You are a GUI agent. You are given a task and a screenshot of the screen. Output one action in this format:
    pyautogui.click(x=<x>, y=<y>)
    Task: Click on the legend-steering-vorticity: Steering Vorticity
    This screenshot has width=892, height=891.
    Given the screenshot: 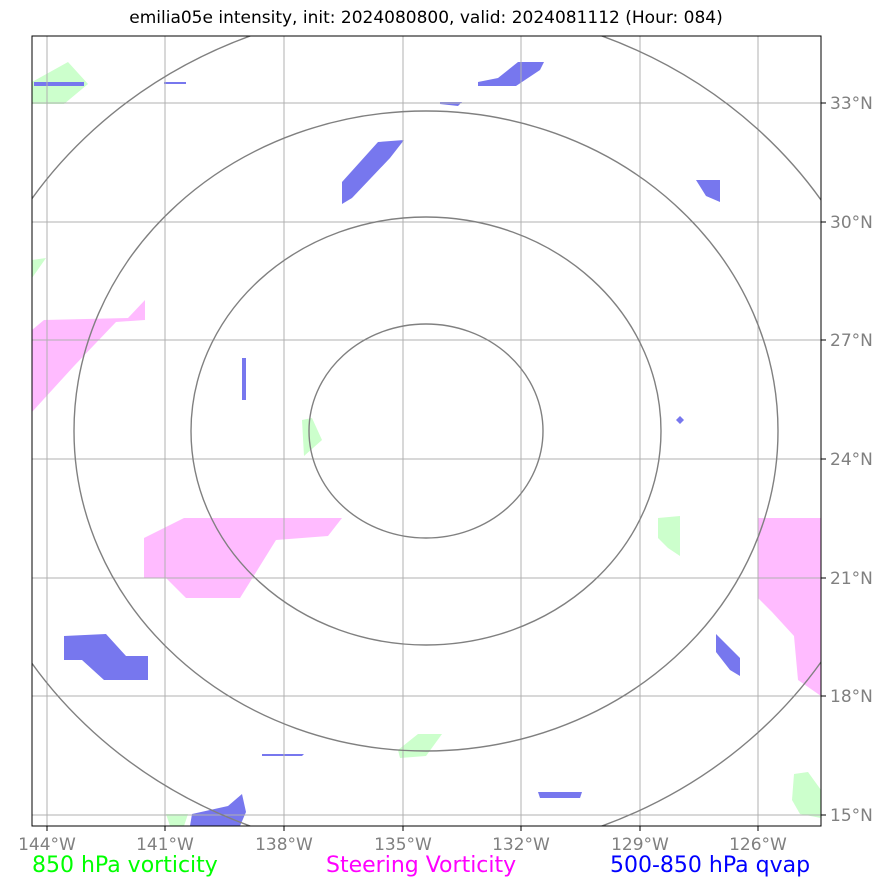 What is the action you would take?
    pyautogui.click(x=421, y=865)
    